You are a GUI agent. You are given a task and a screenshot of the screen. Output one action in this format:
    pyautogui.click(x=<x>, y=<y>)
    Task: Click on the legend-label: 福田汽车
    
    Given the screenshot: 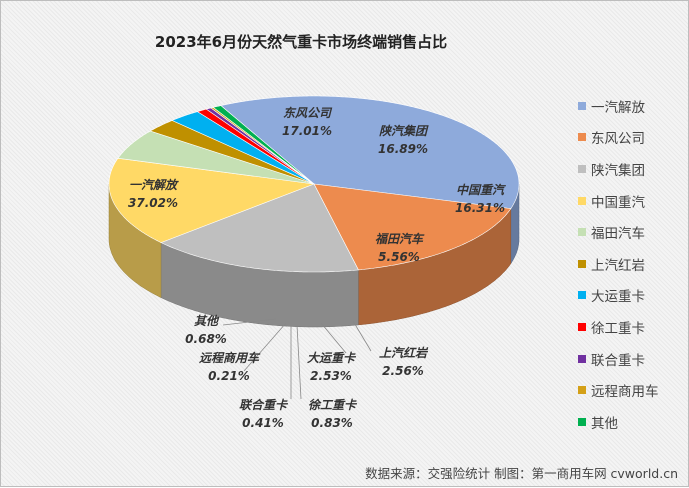 What is the action you would take?
    pyautogui.click(x=618, y=234)
    